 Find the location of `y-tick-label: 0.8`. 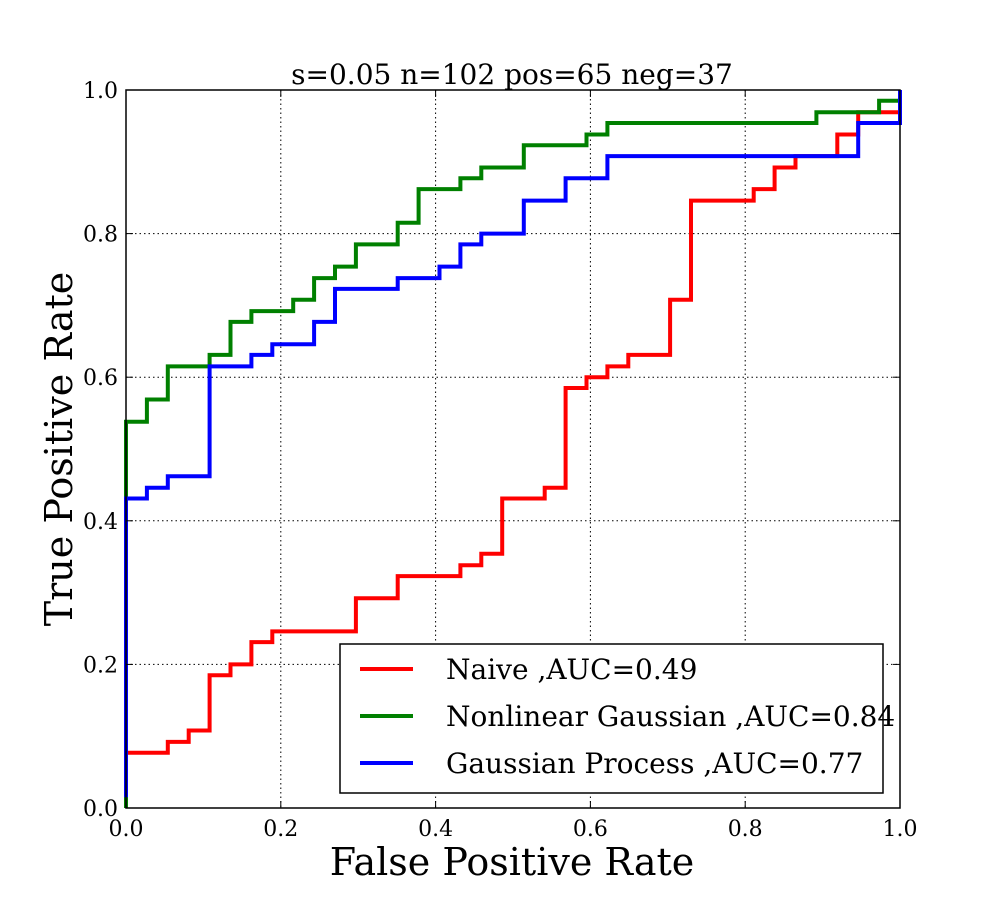

y-tick-label: 0.8 is located at coordinates (100, 235).